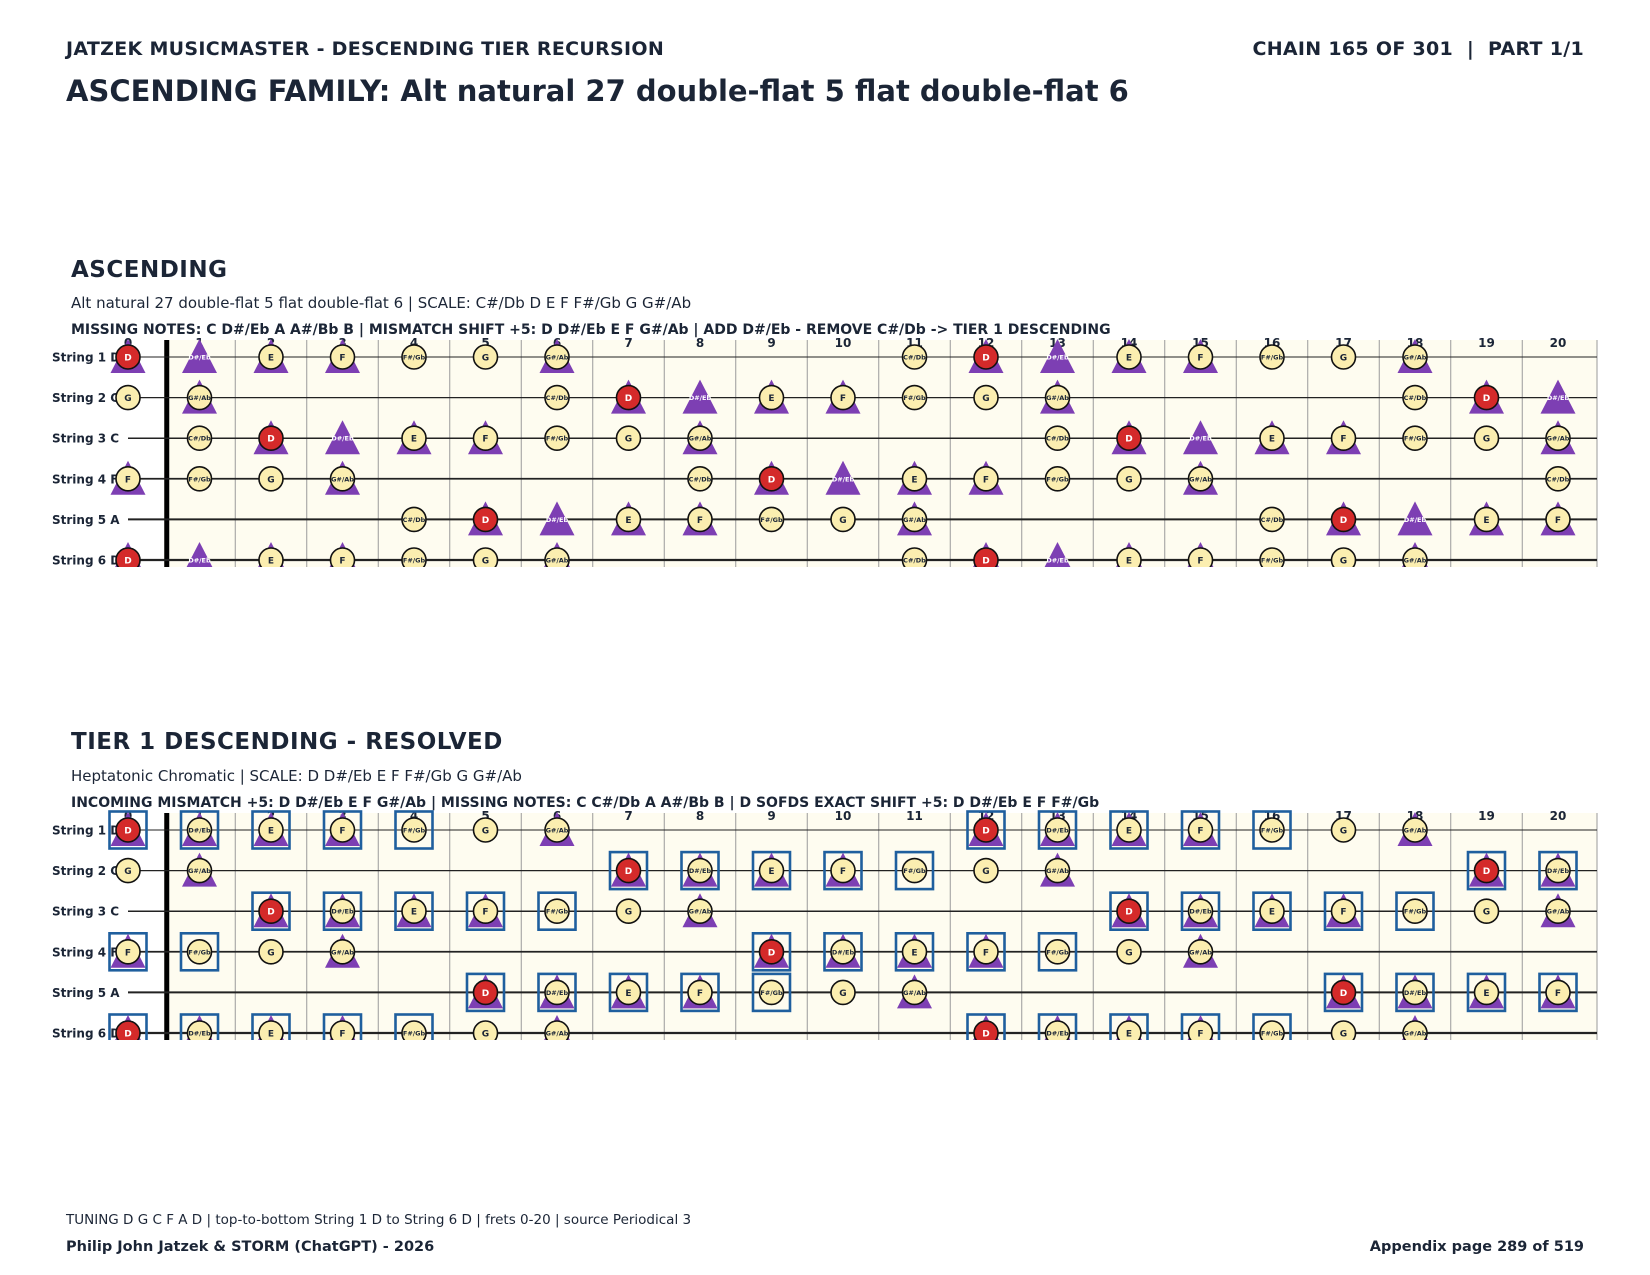 The width and height of the screenshot is (1650, 1275). Describe the element at coordinates (86, 520) in the screenshot. I see `string-label: String 5 A` at that location.